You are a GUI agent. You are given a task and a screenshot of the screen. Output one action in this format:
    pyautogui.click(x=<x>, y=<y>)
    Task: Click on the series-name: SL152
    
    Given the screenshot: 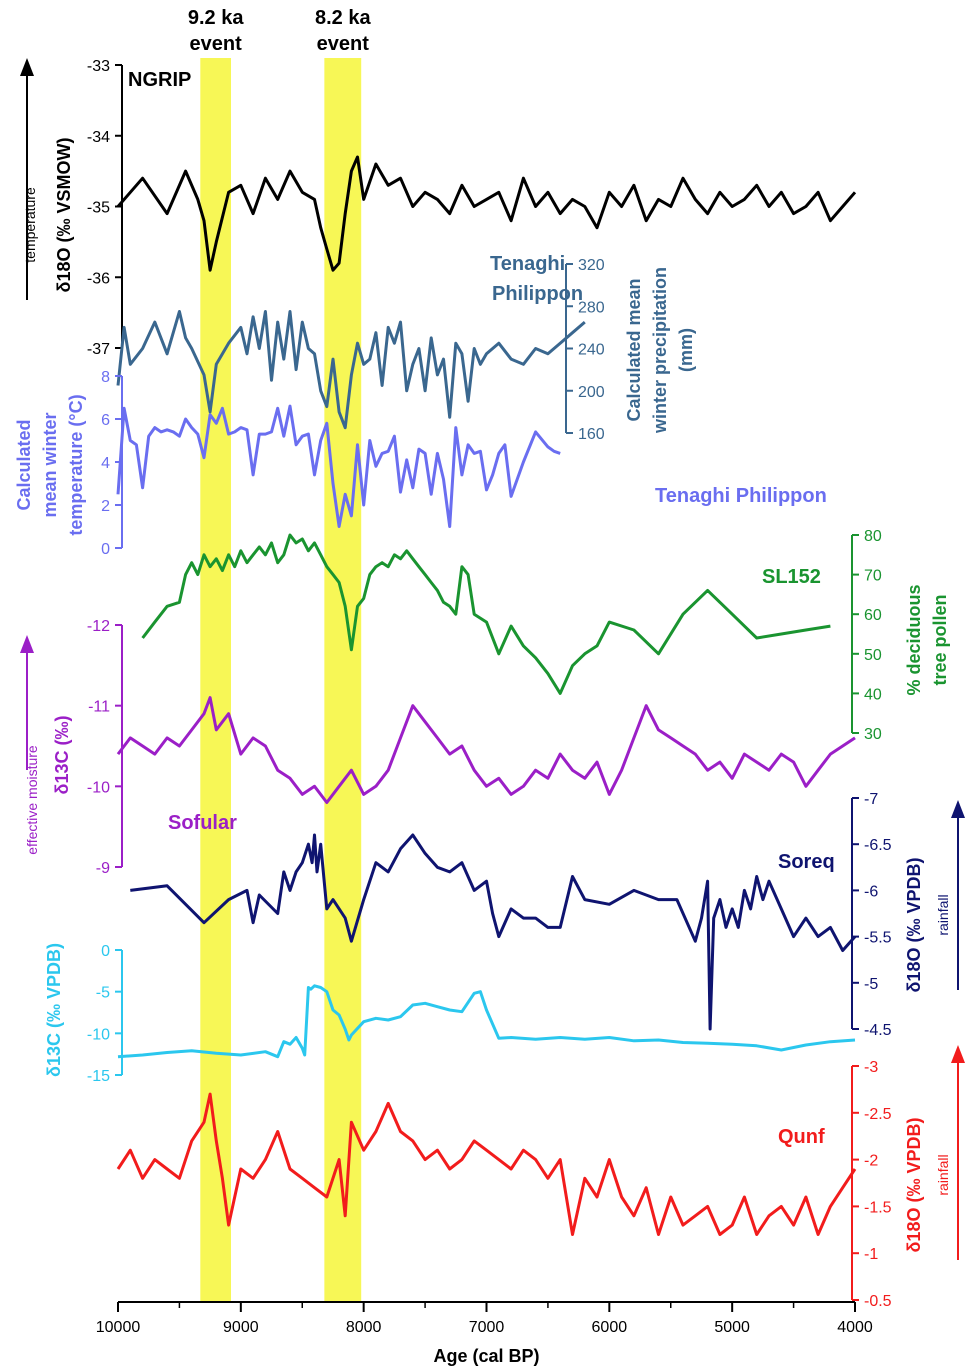 What is the action you would take?
    pyautogui.click(x=791, y=577)
    